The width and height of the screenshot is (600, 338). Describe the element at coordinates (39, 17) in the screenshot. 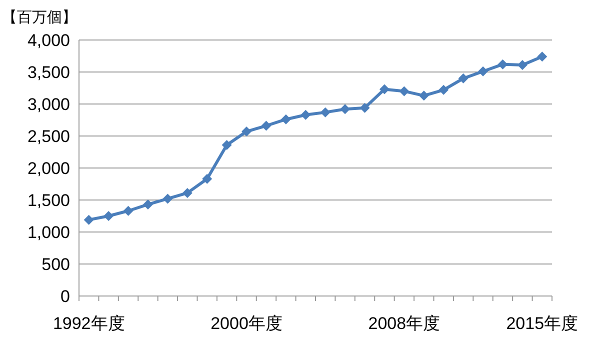

I see `y-axis-title: 【百万個】` at that location.